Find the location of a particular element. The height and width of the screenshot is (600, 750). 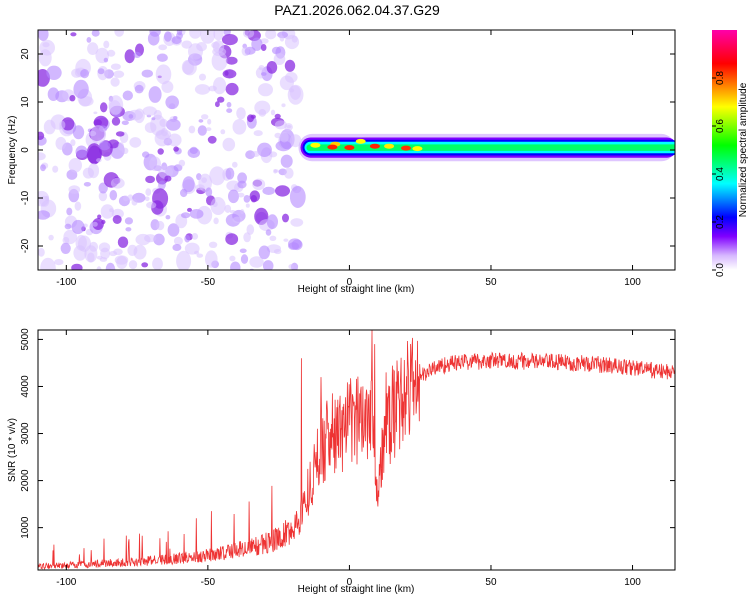

colorbar-tick-label: 0.6 is located at coordinates (720, 126).